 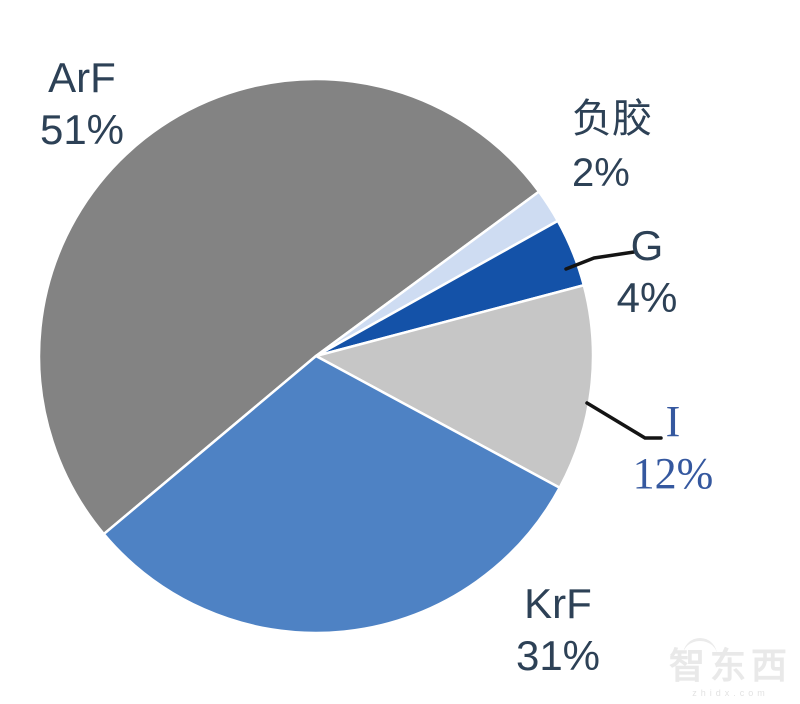 What do you see at coordinates (558, 655) in the screenshot?
I see `slice-pct-krf: 31%` at bounding box center [558, 655].